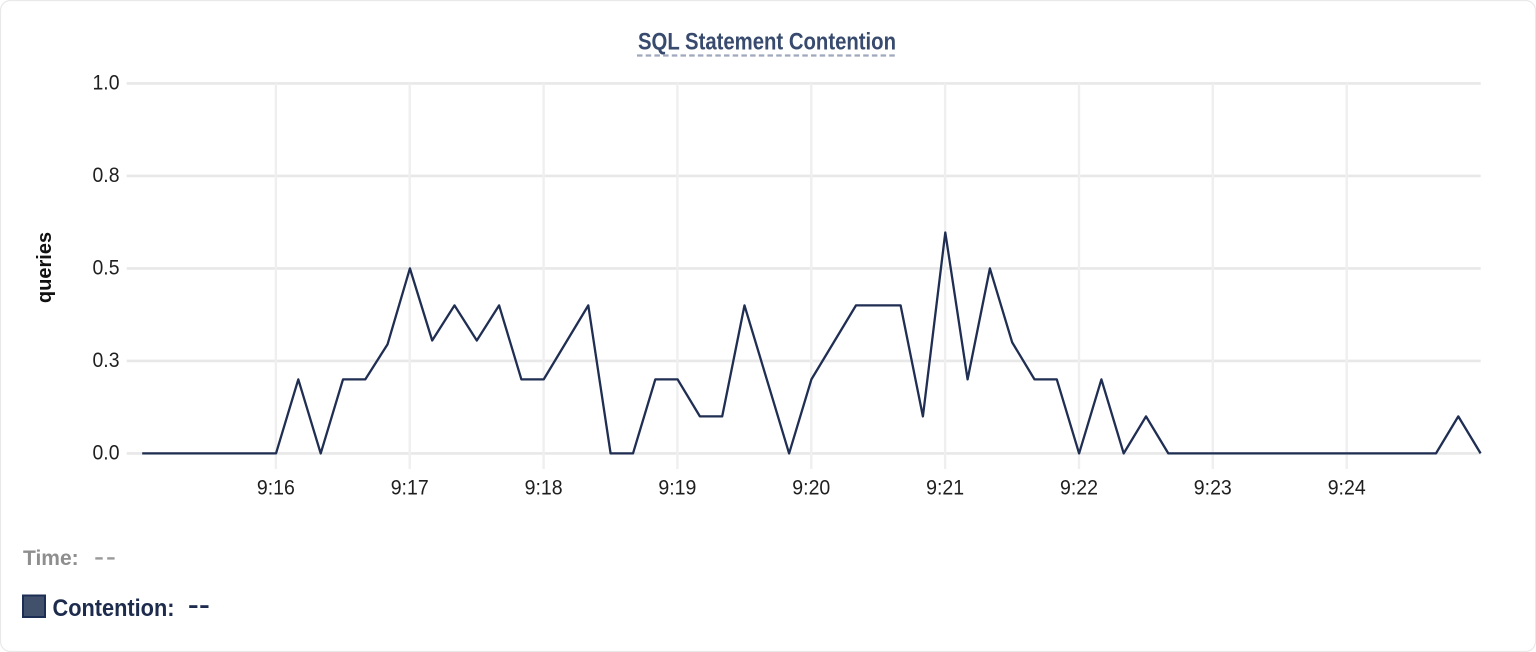 The width and height of the screenshot is (1536, 652). What do you see at coordinates (114, 608) in the screenshot?
I see `svg-text: Contention:` at bounding box center [114, 608].